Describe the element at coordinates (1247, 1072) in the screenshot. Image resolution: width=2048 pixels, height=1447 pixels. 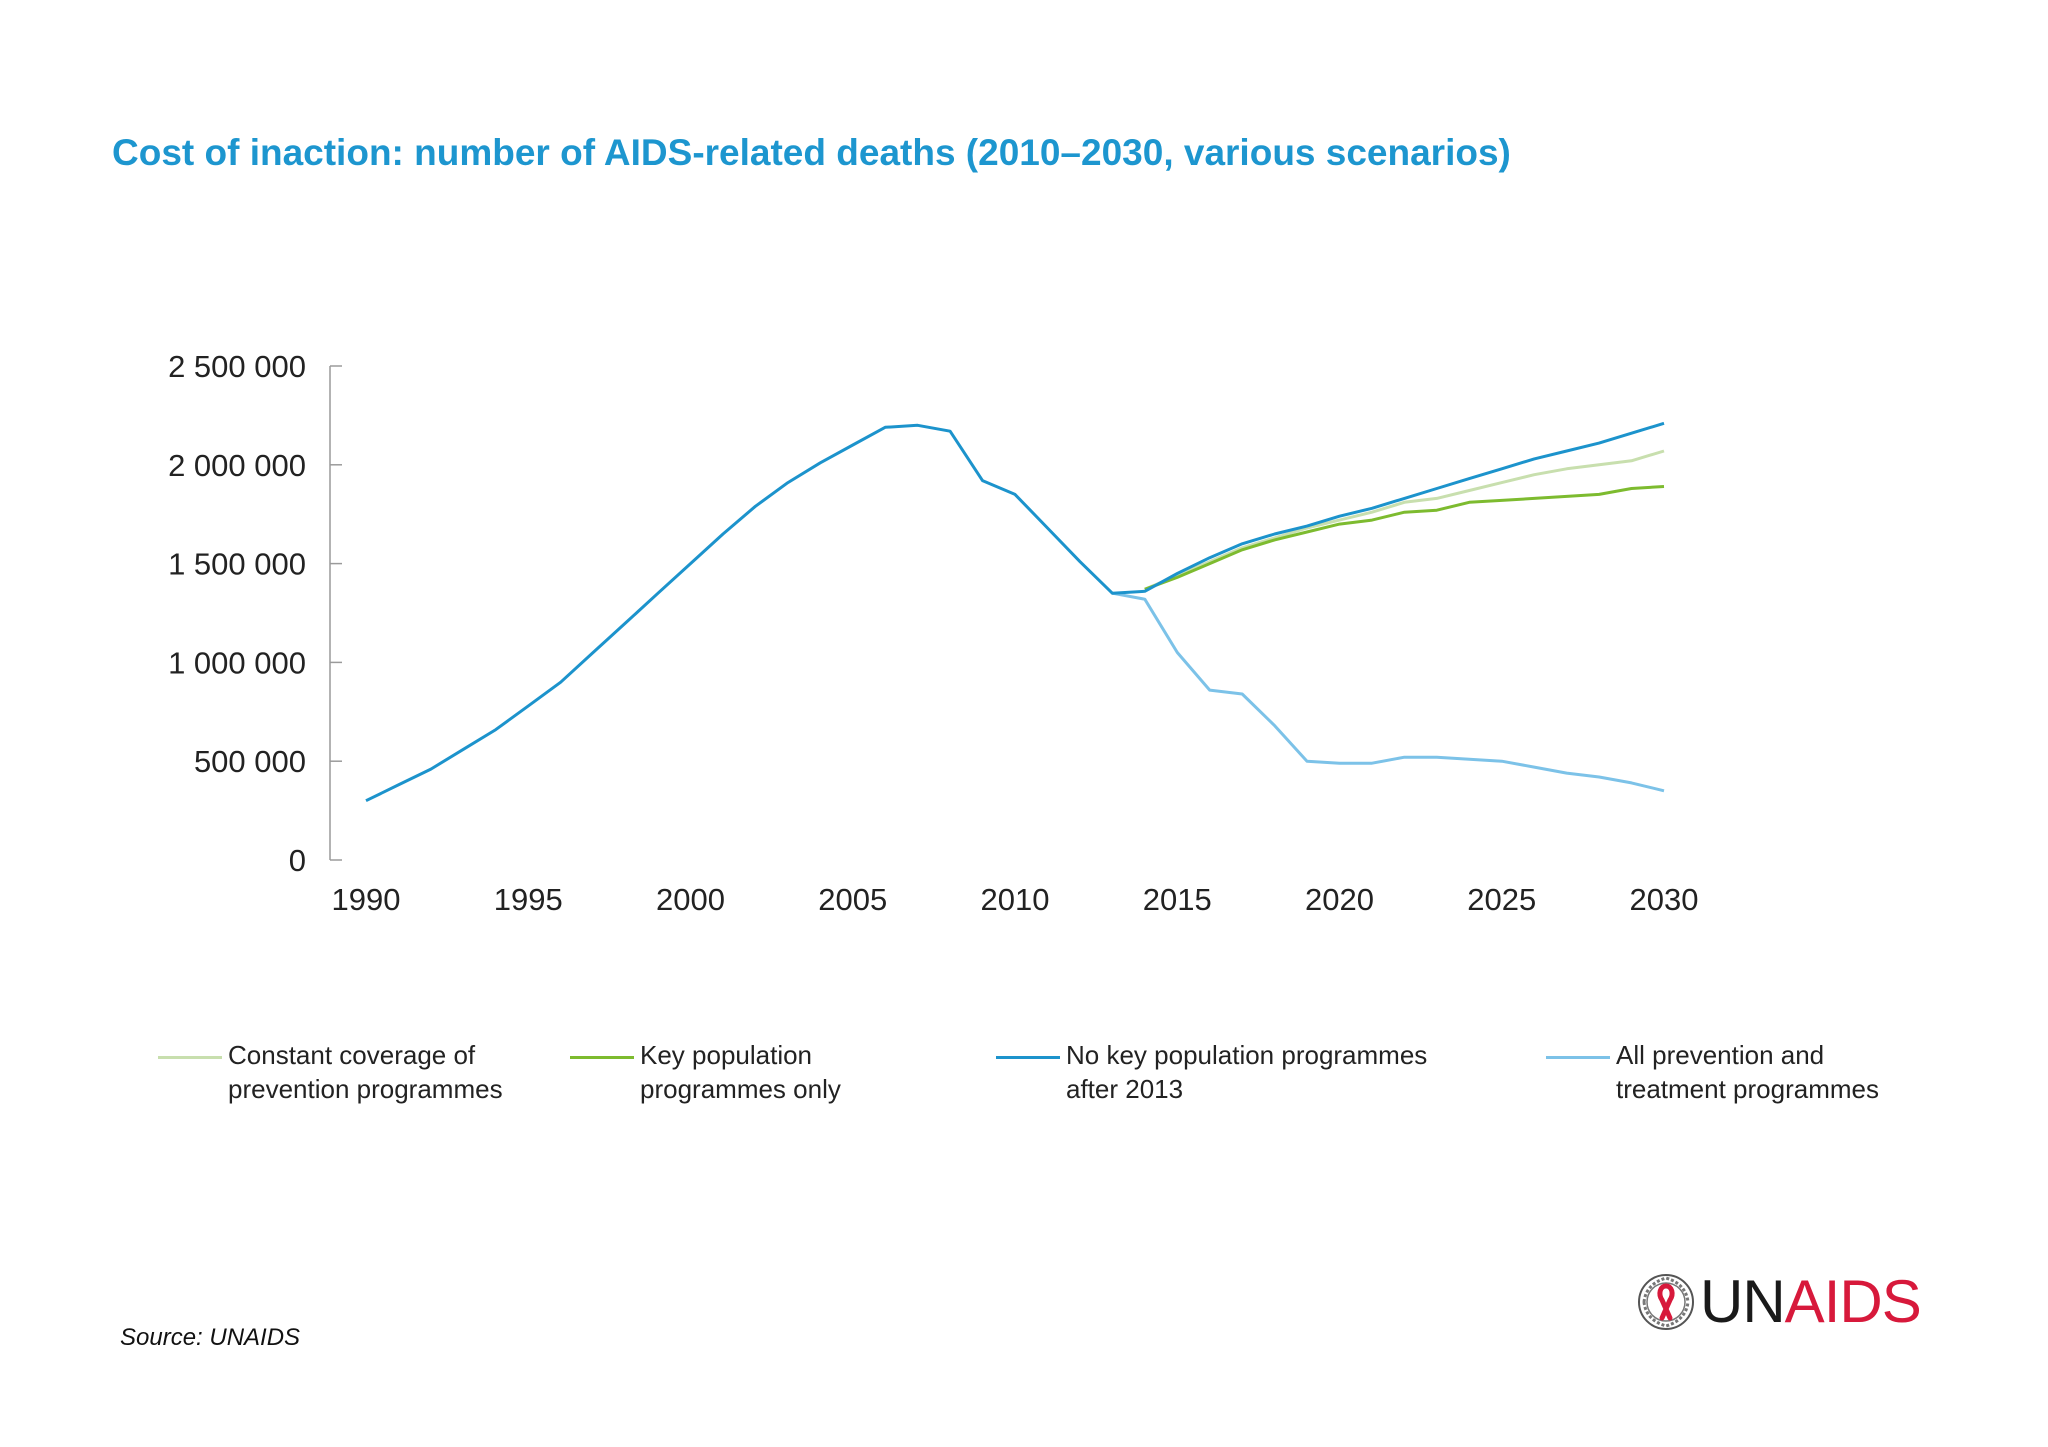
I see `legend-label: No key population programmes after 2013` at that location.